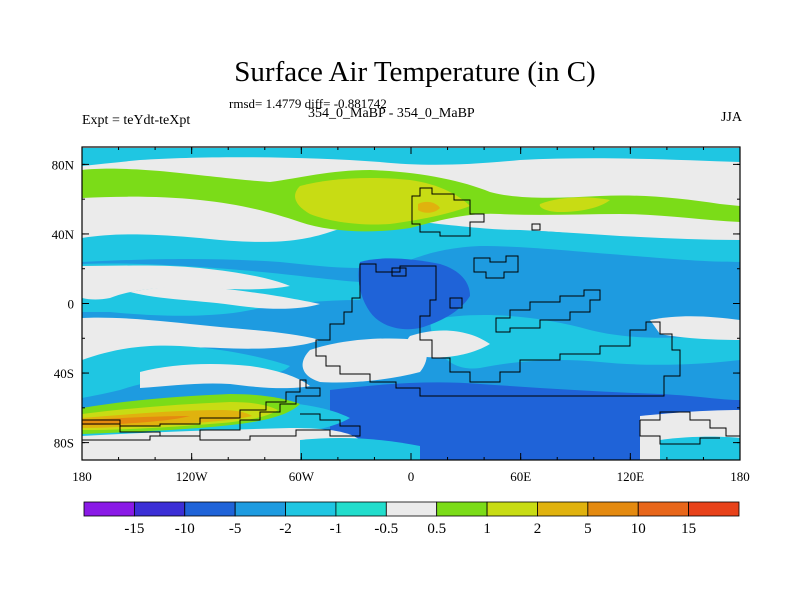 The width and height of the screenshot is (800, 600). What do you see at coordinates (631, 476) in the screenshot?
I see `x-tick-label: 120E` at bounding box center [631, 476].